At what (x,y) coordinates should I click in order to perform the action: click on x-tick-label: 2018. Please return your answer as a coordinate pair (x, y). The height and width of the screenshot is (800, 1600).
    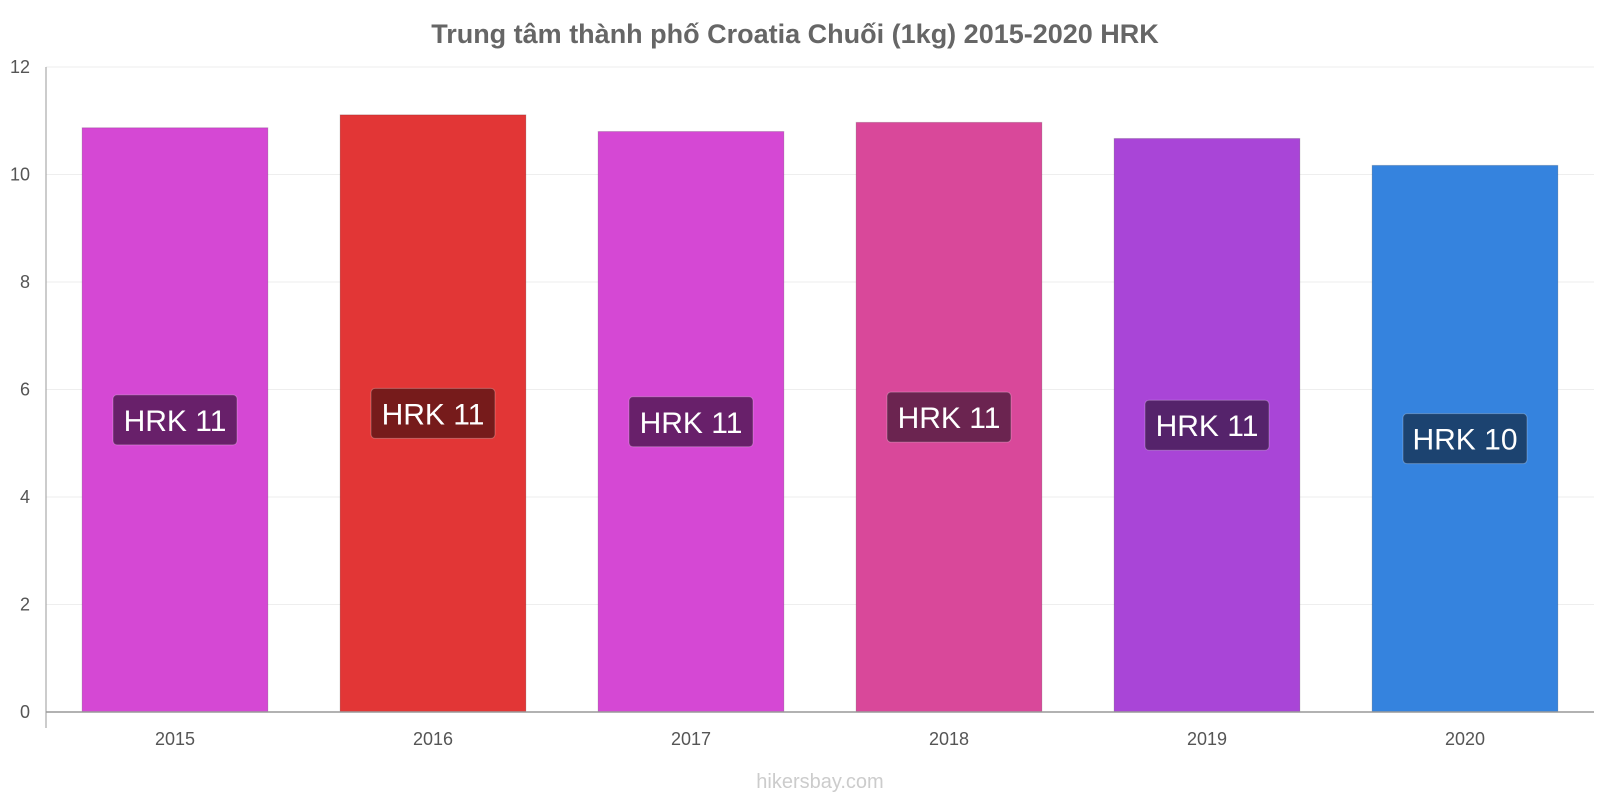
    Looking at the image, I should click on (949, 739).